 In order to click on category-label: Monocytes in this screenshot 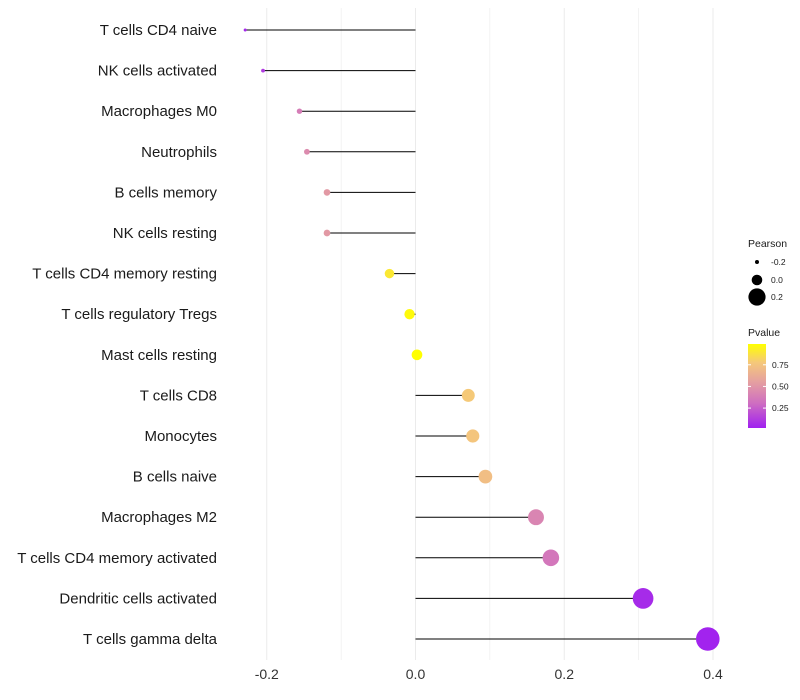, I will do `click(180, 436)`.